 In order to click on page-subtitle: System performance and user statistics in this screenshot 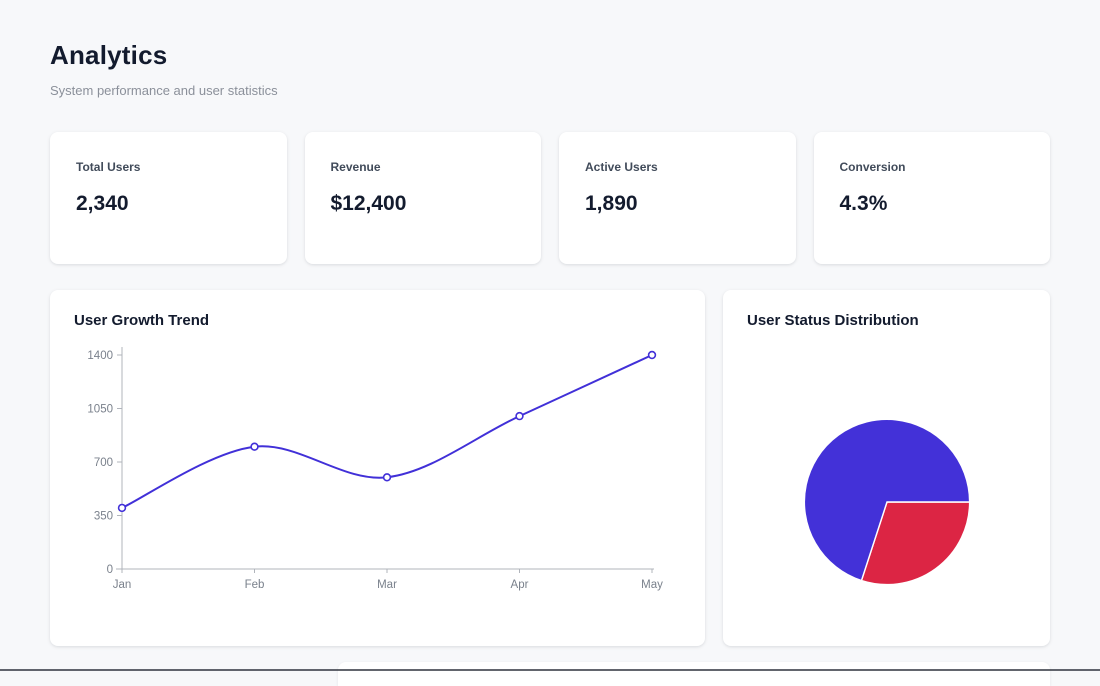, I will do `click(164, 90)`.